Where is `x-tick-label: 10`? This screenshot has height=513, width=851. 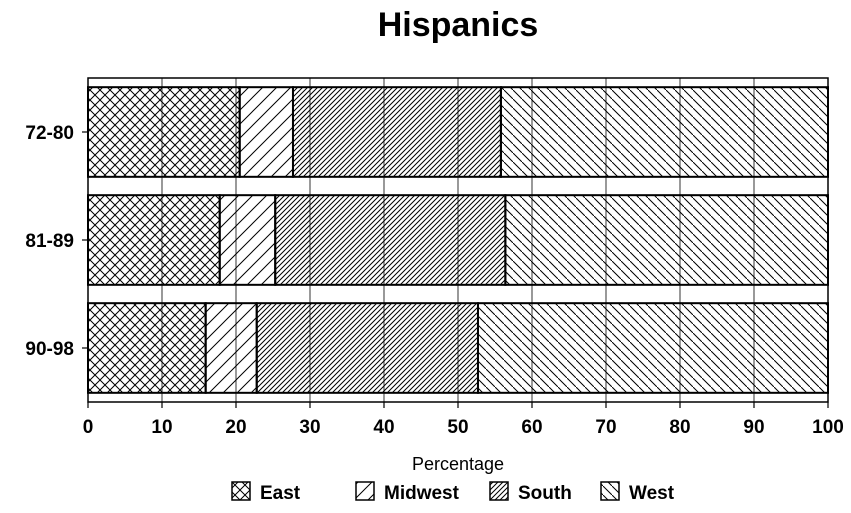 x-tick-label: 10 is located at coordinates (161, 427).